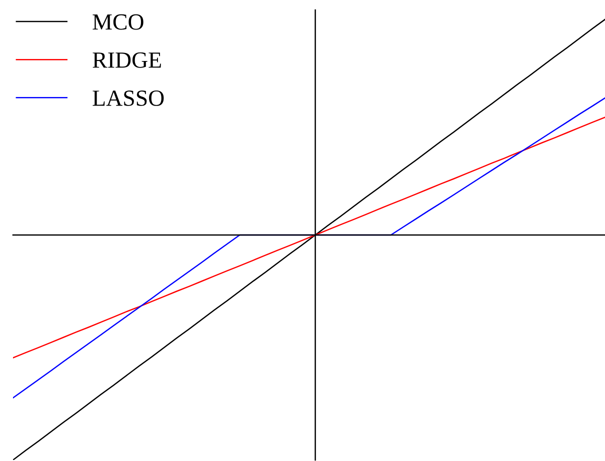 This screenshot has height=461, width=605. Describe the element at coordinates (118, 22) in the screenshot. I see `legend-label: MCO` at that location.